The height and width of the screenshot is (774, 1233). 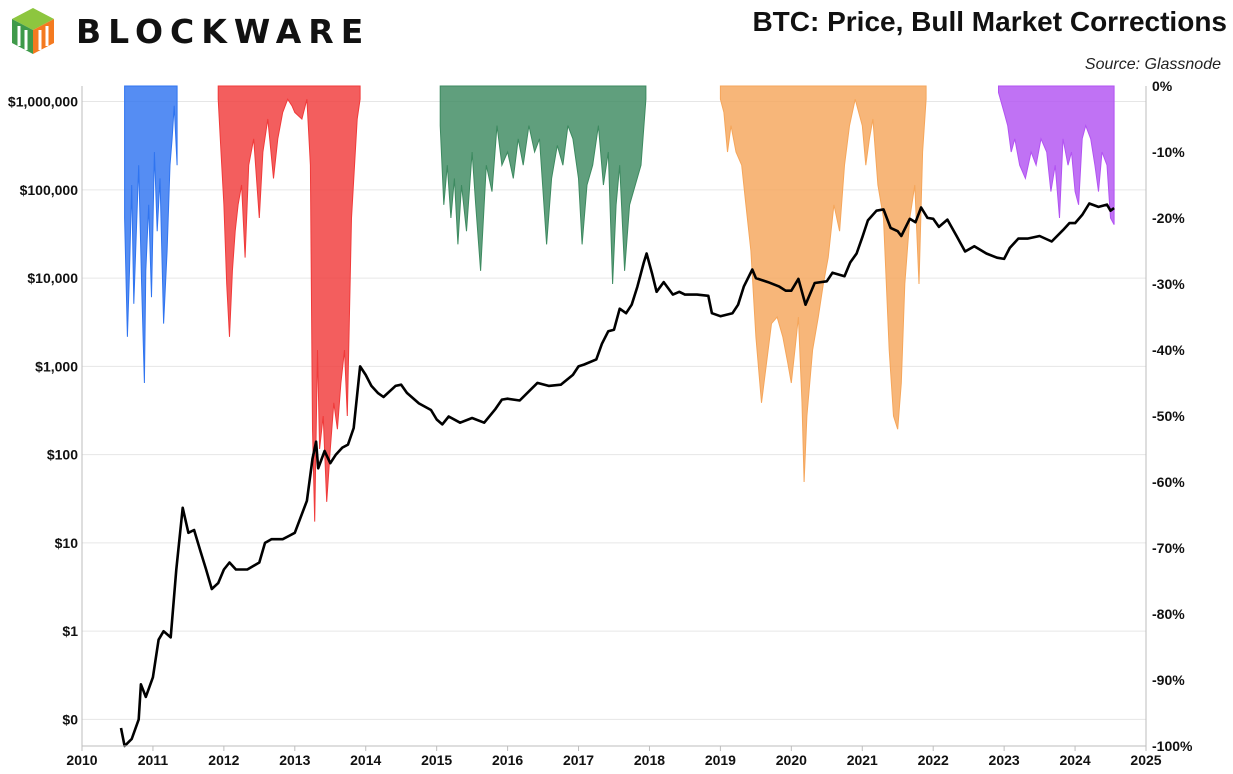 What do you see at coordinates (223, 760) in the screenshot?
I see `x-tick-label: 2012` at bounding box center [223, 760].